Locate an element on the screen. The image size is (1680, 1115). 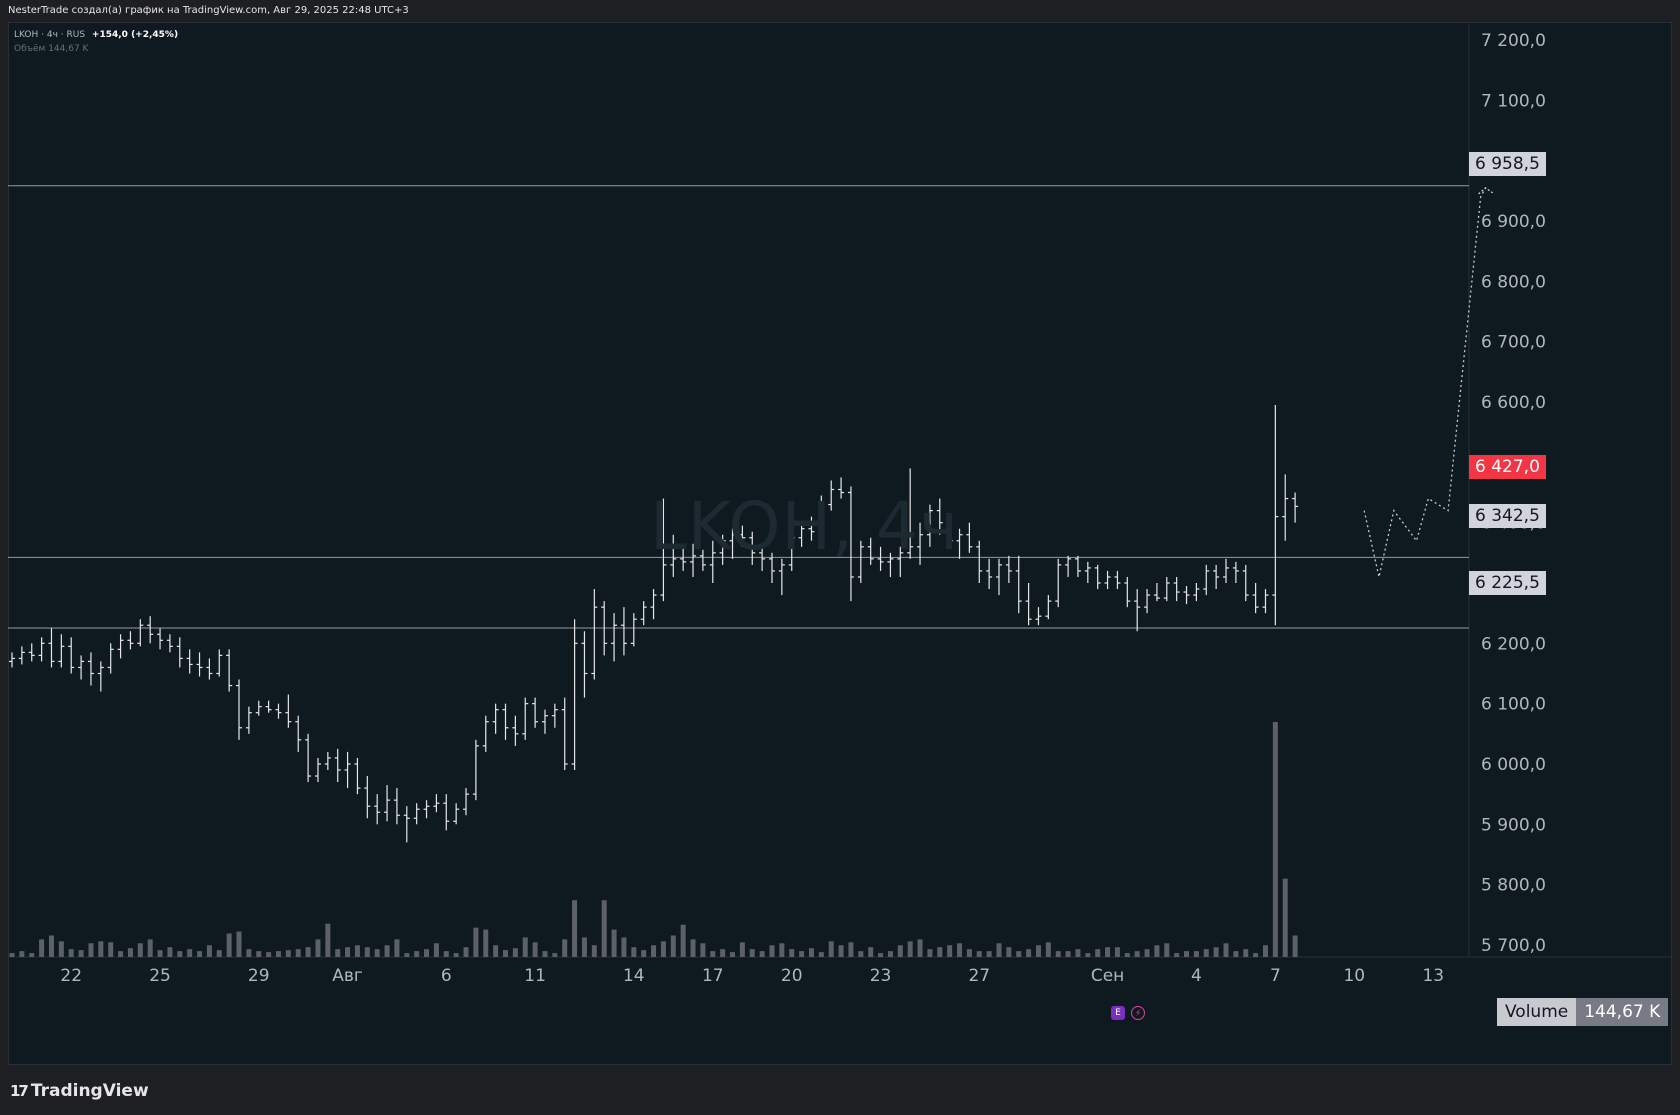
price-tick-label: 6 100,0 is located at coordinates (1513, 705).